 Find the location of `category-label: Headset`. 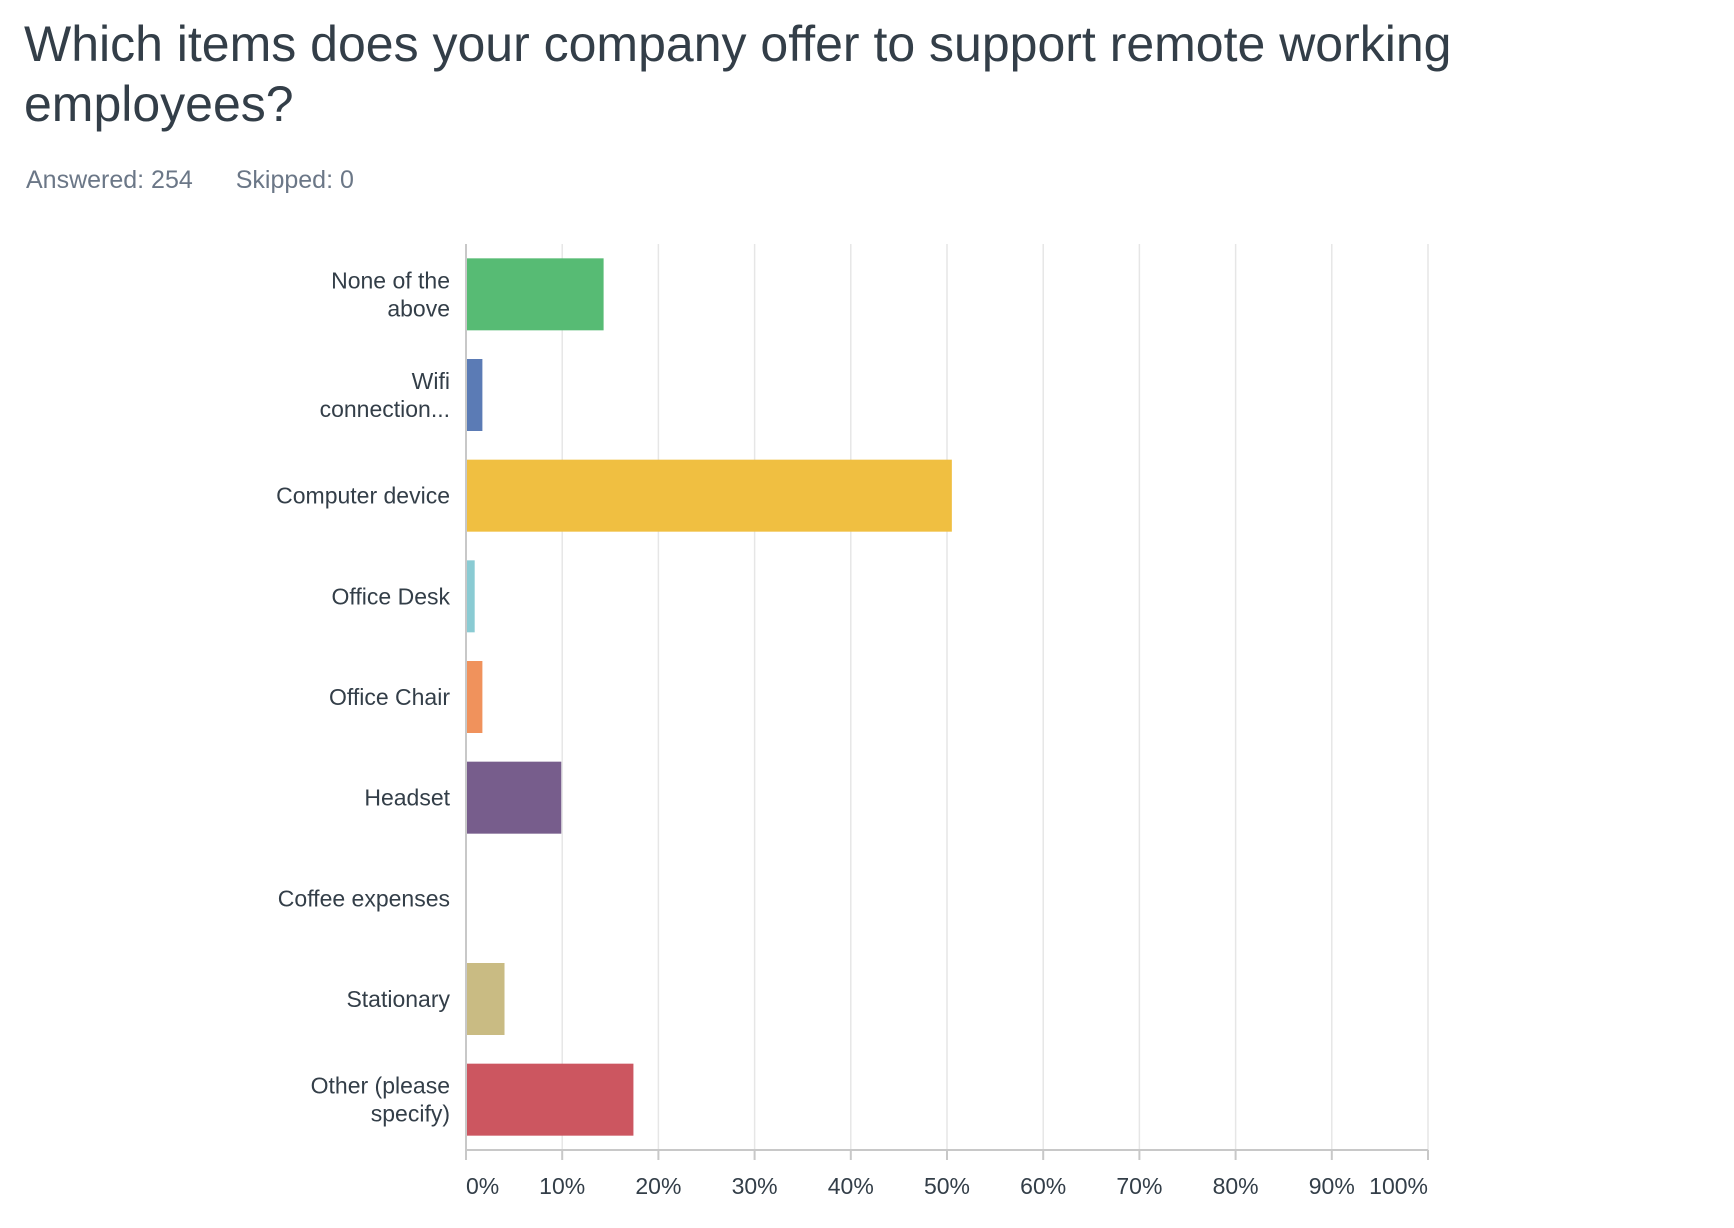

category-label: Headset is located at coordinates (407, 798).